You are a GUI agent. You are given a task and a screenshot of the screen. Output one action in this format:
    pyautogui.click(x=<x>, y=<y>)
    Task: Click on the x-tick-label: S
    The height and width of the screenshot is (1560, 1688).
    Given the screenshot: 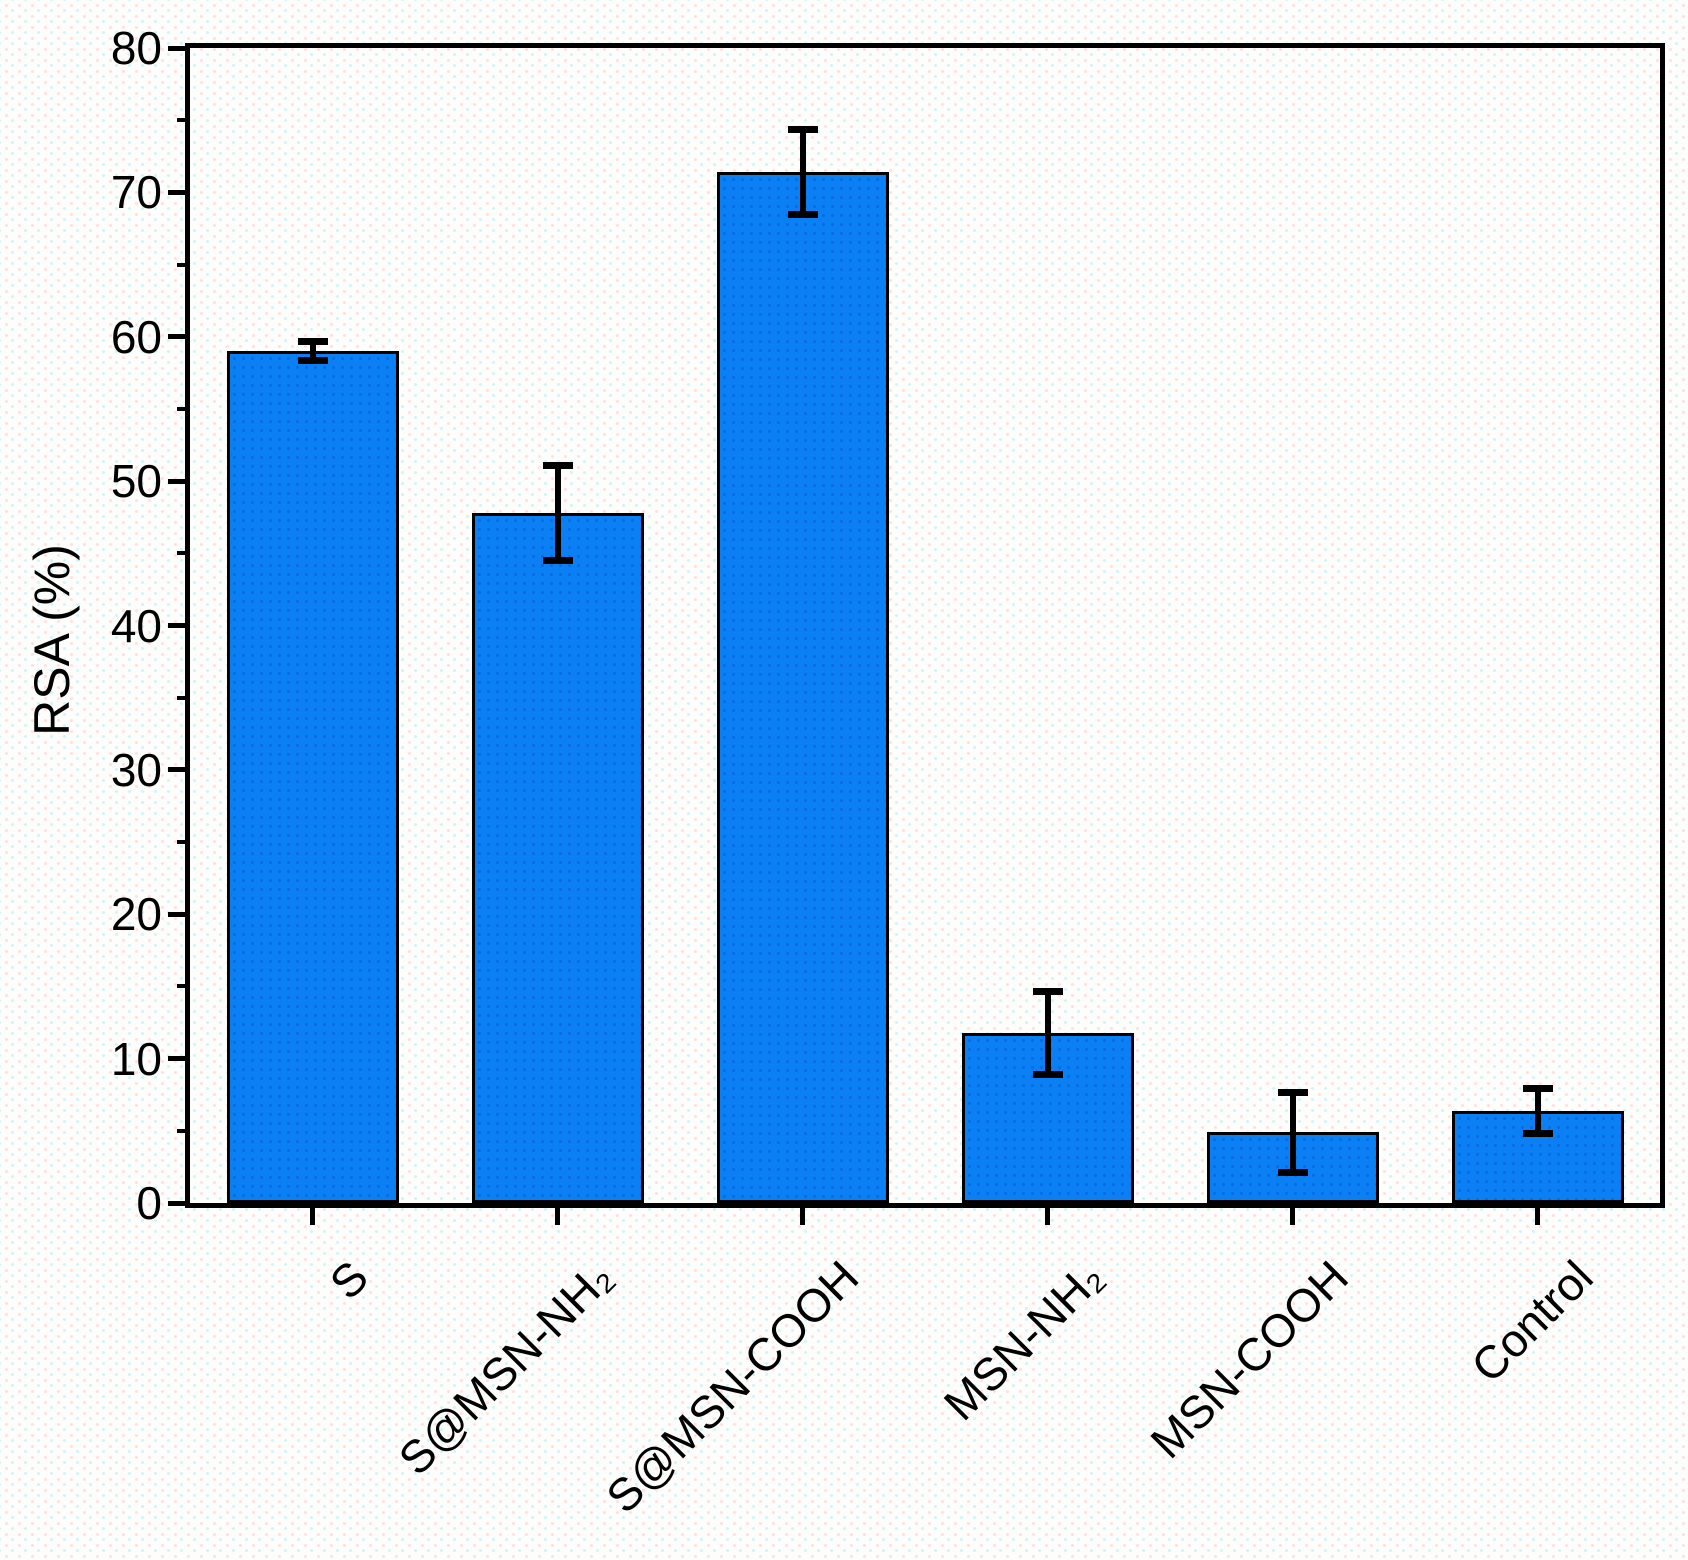 What is the action you would take?
    pyautogui.click(x=348, y=1280)
    